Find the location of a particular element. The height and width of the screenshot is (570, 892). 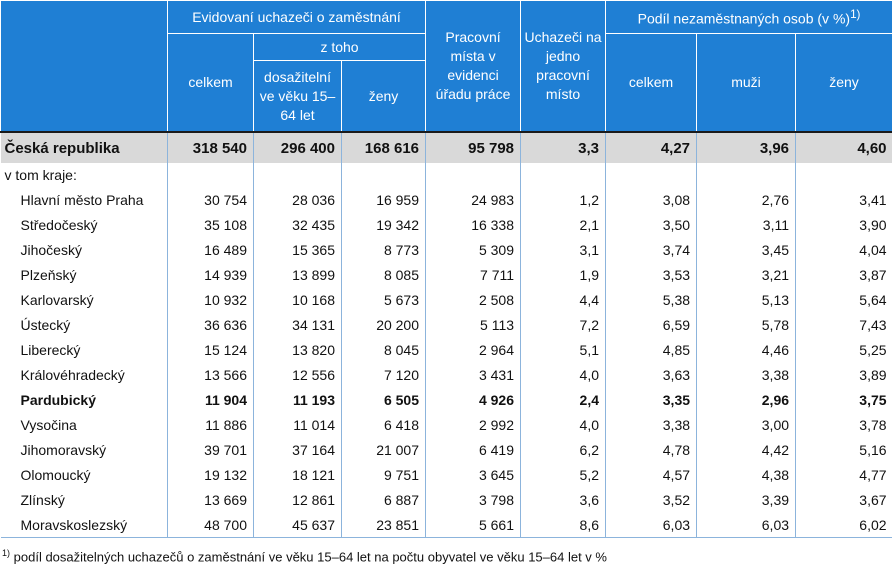

cell: 16 489 is located at coordinates (210, 249).